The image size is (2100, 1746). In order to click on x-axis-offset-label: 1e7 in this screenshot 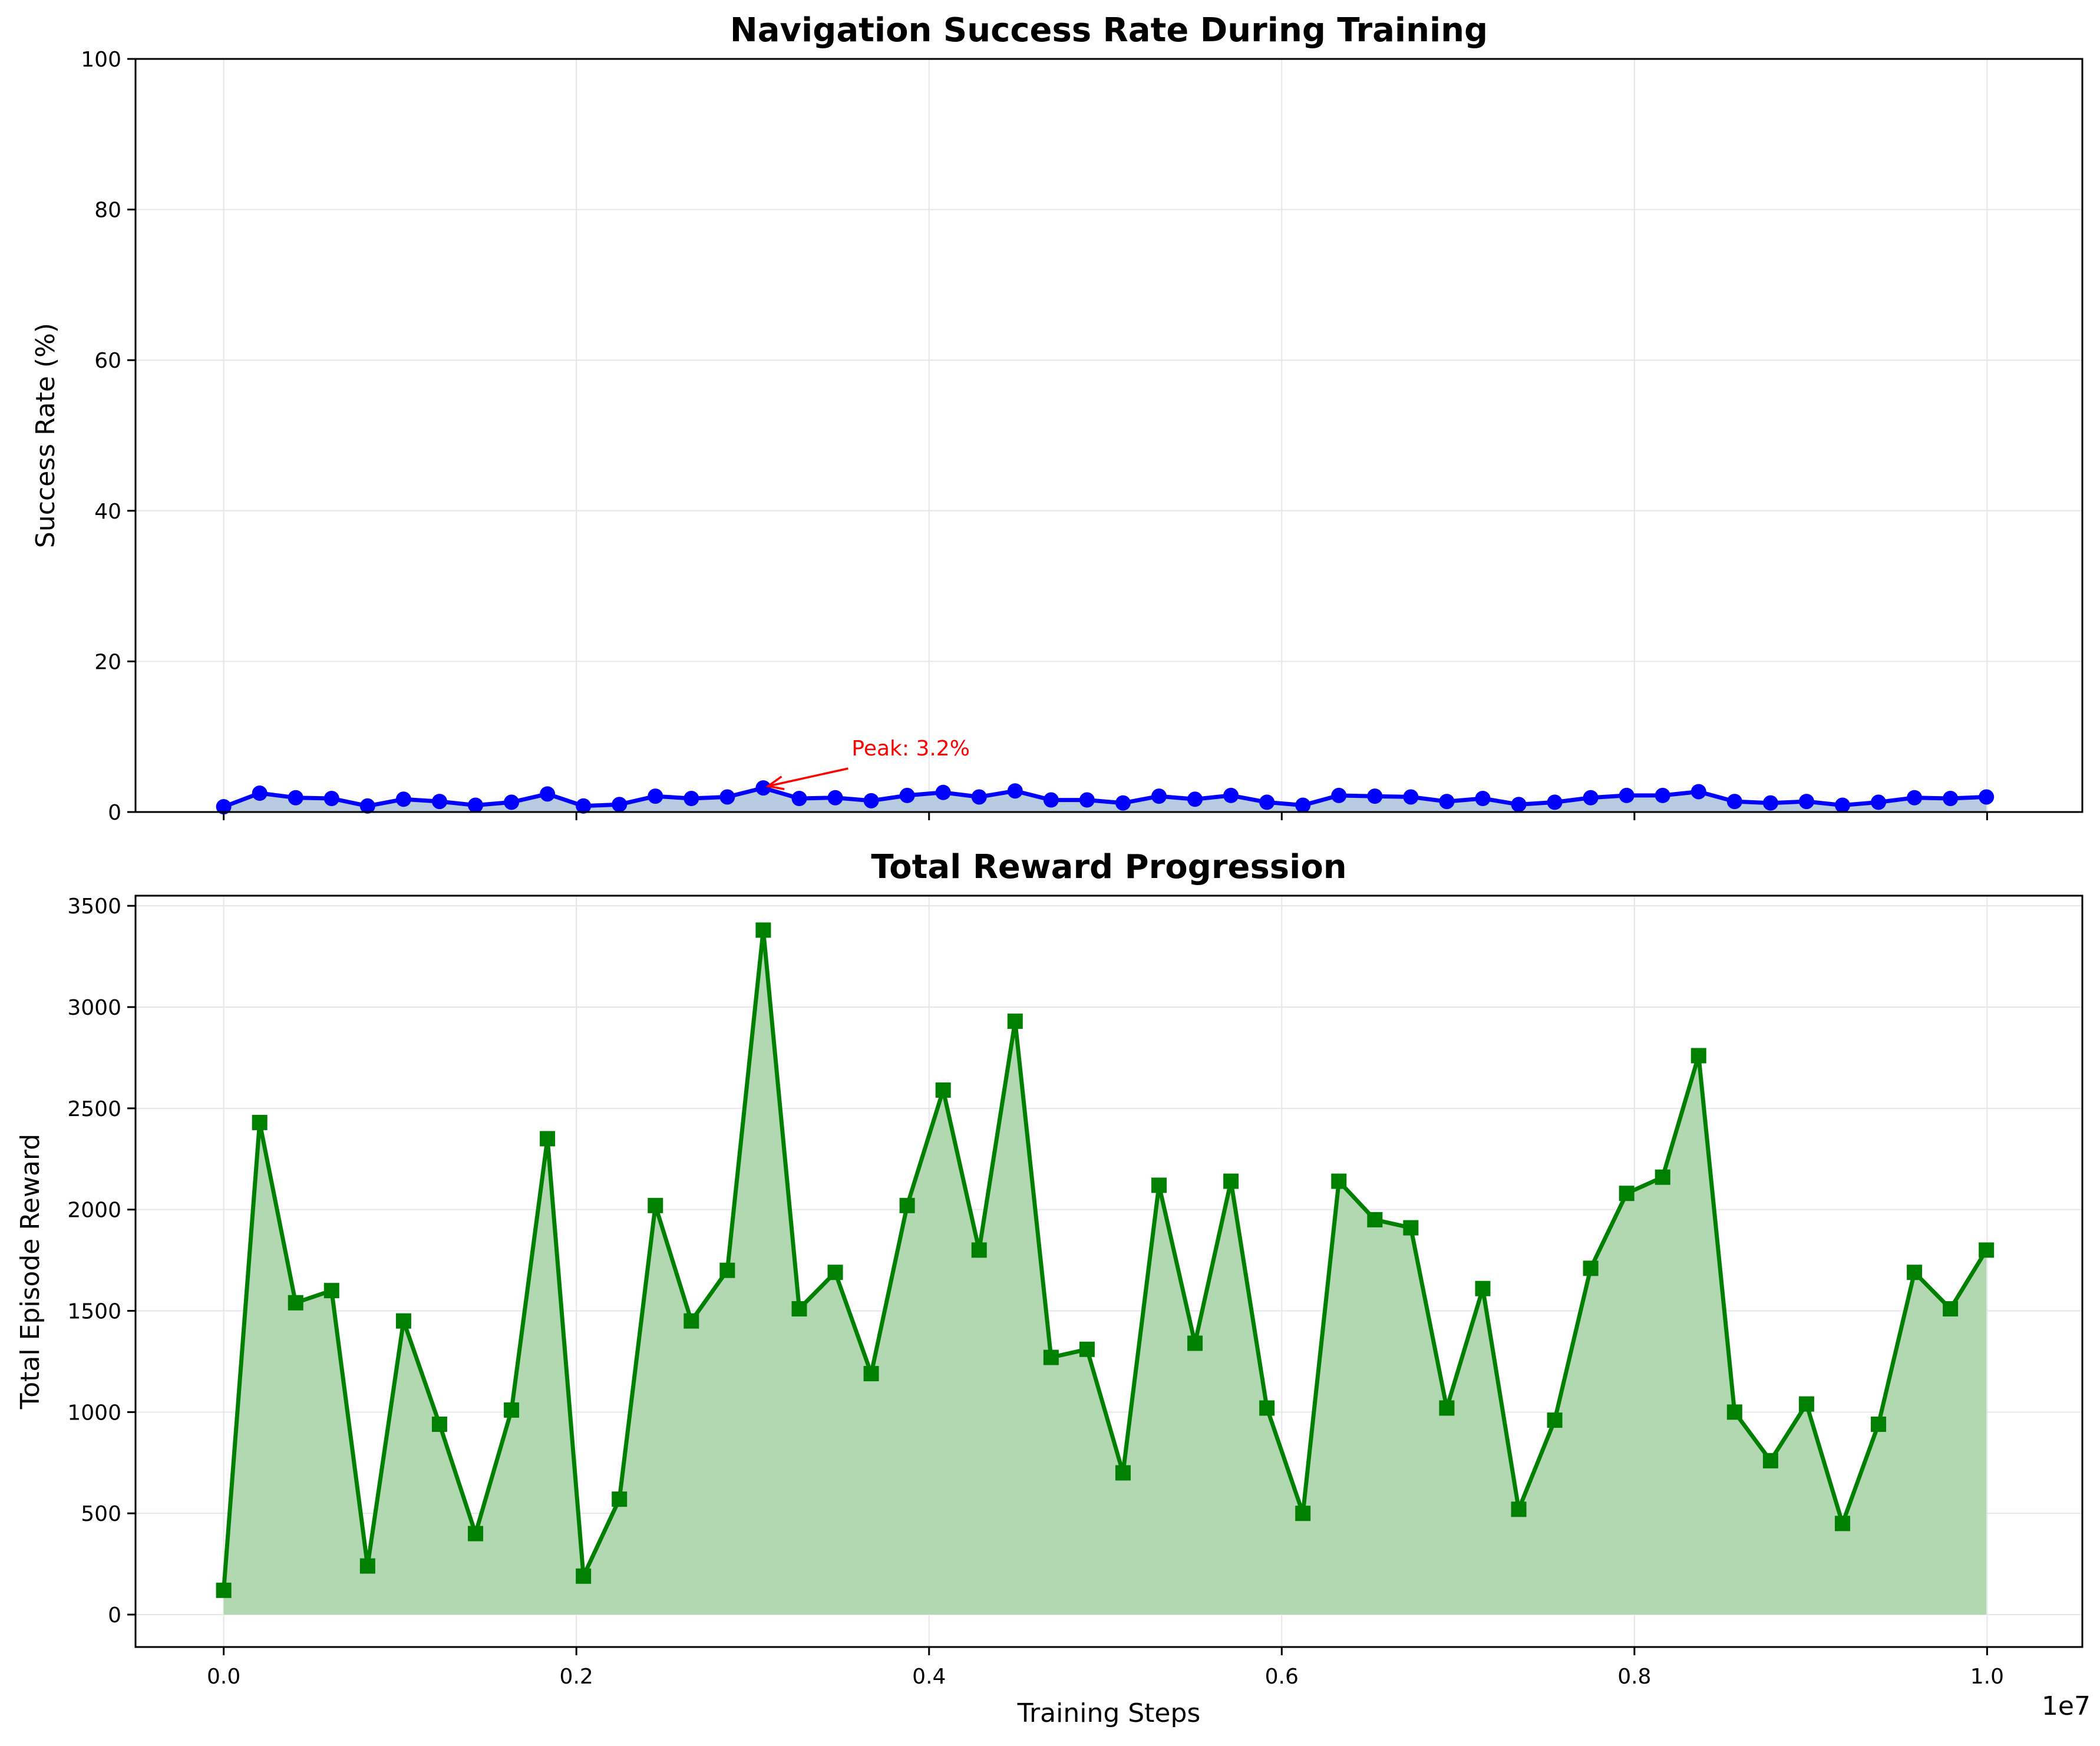, I will do `click(2066, 1706)`.